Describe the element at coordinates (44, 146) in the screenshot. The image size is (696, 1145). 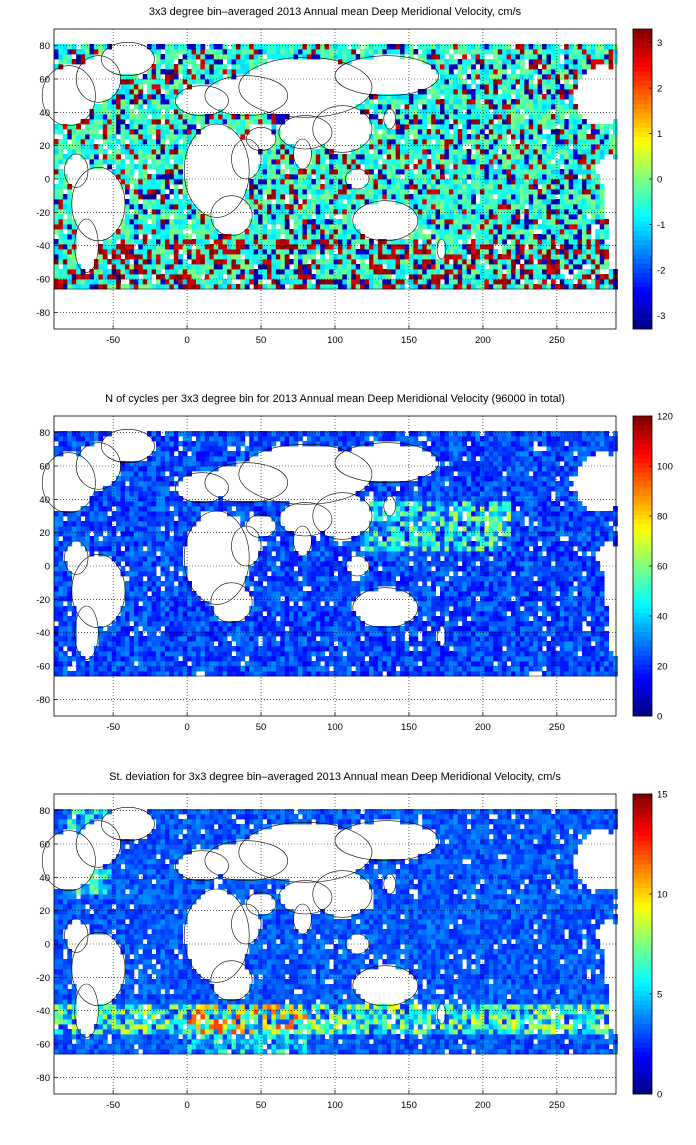
I see `y-tick-label: 20` at that location.